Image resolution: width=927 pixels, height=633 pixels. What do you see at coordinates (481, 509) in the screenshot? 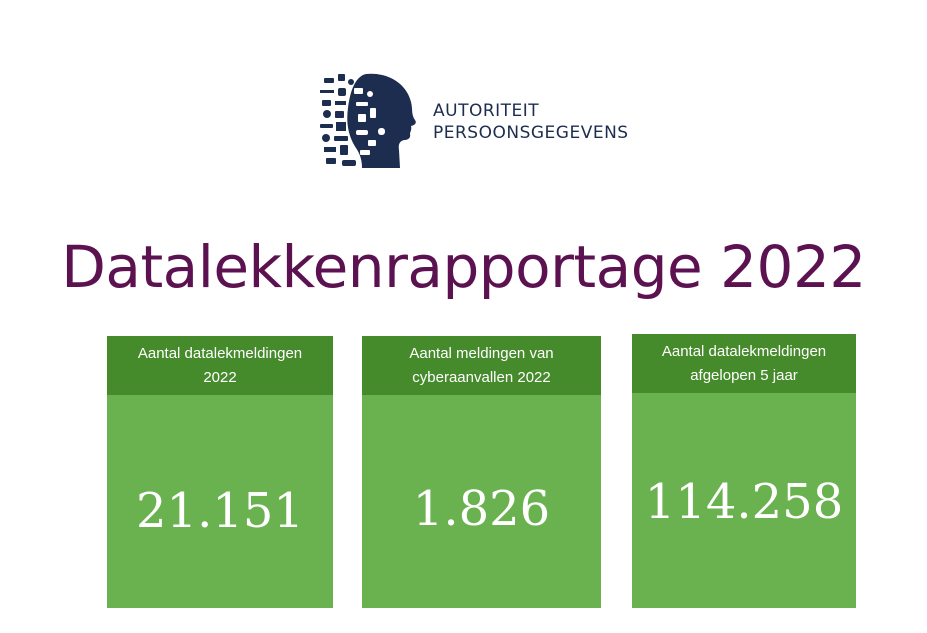
I see `stat-card-value: 1.826` at bounding box center [481, 509].